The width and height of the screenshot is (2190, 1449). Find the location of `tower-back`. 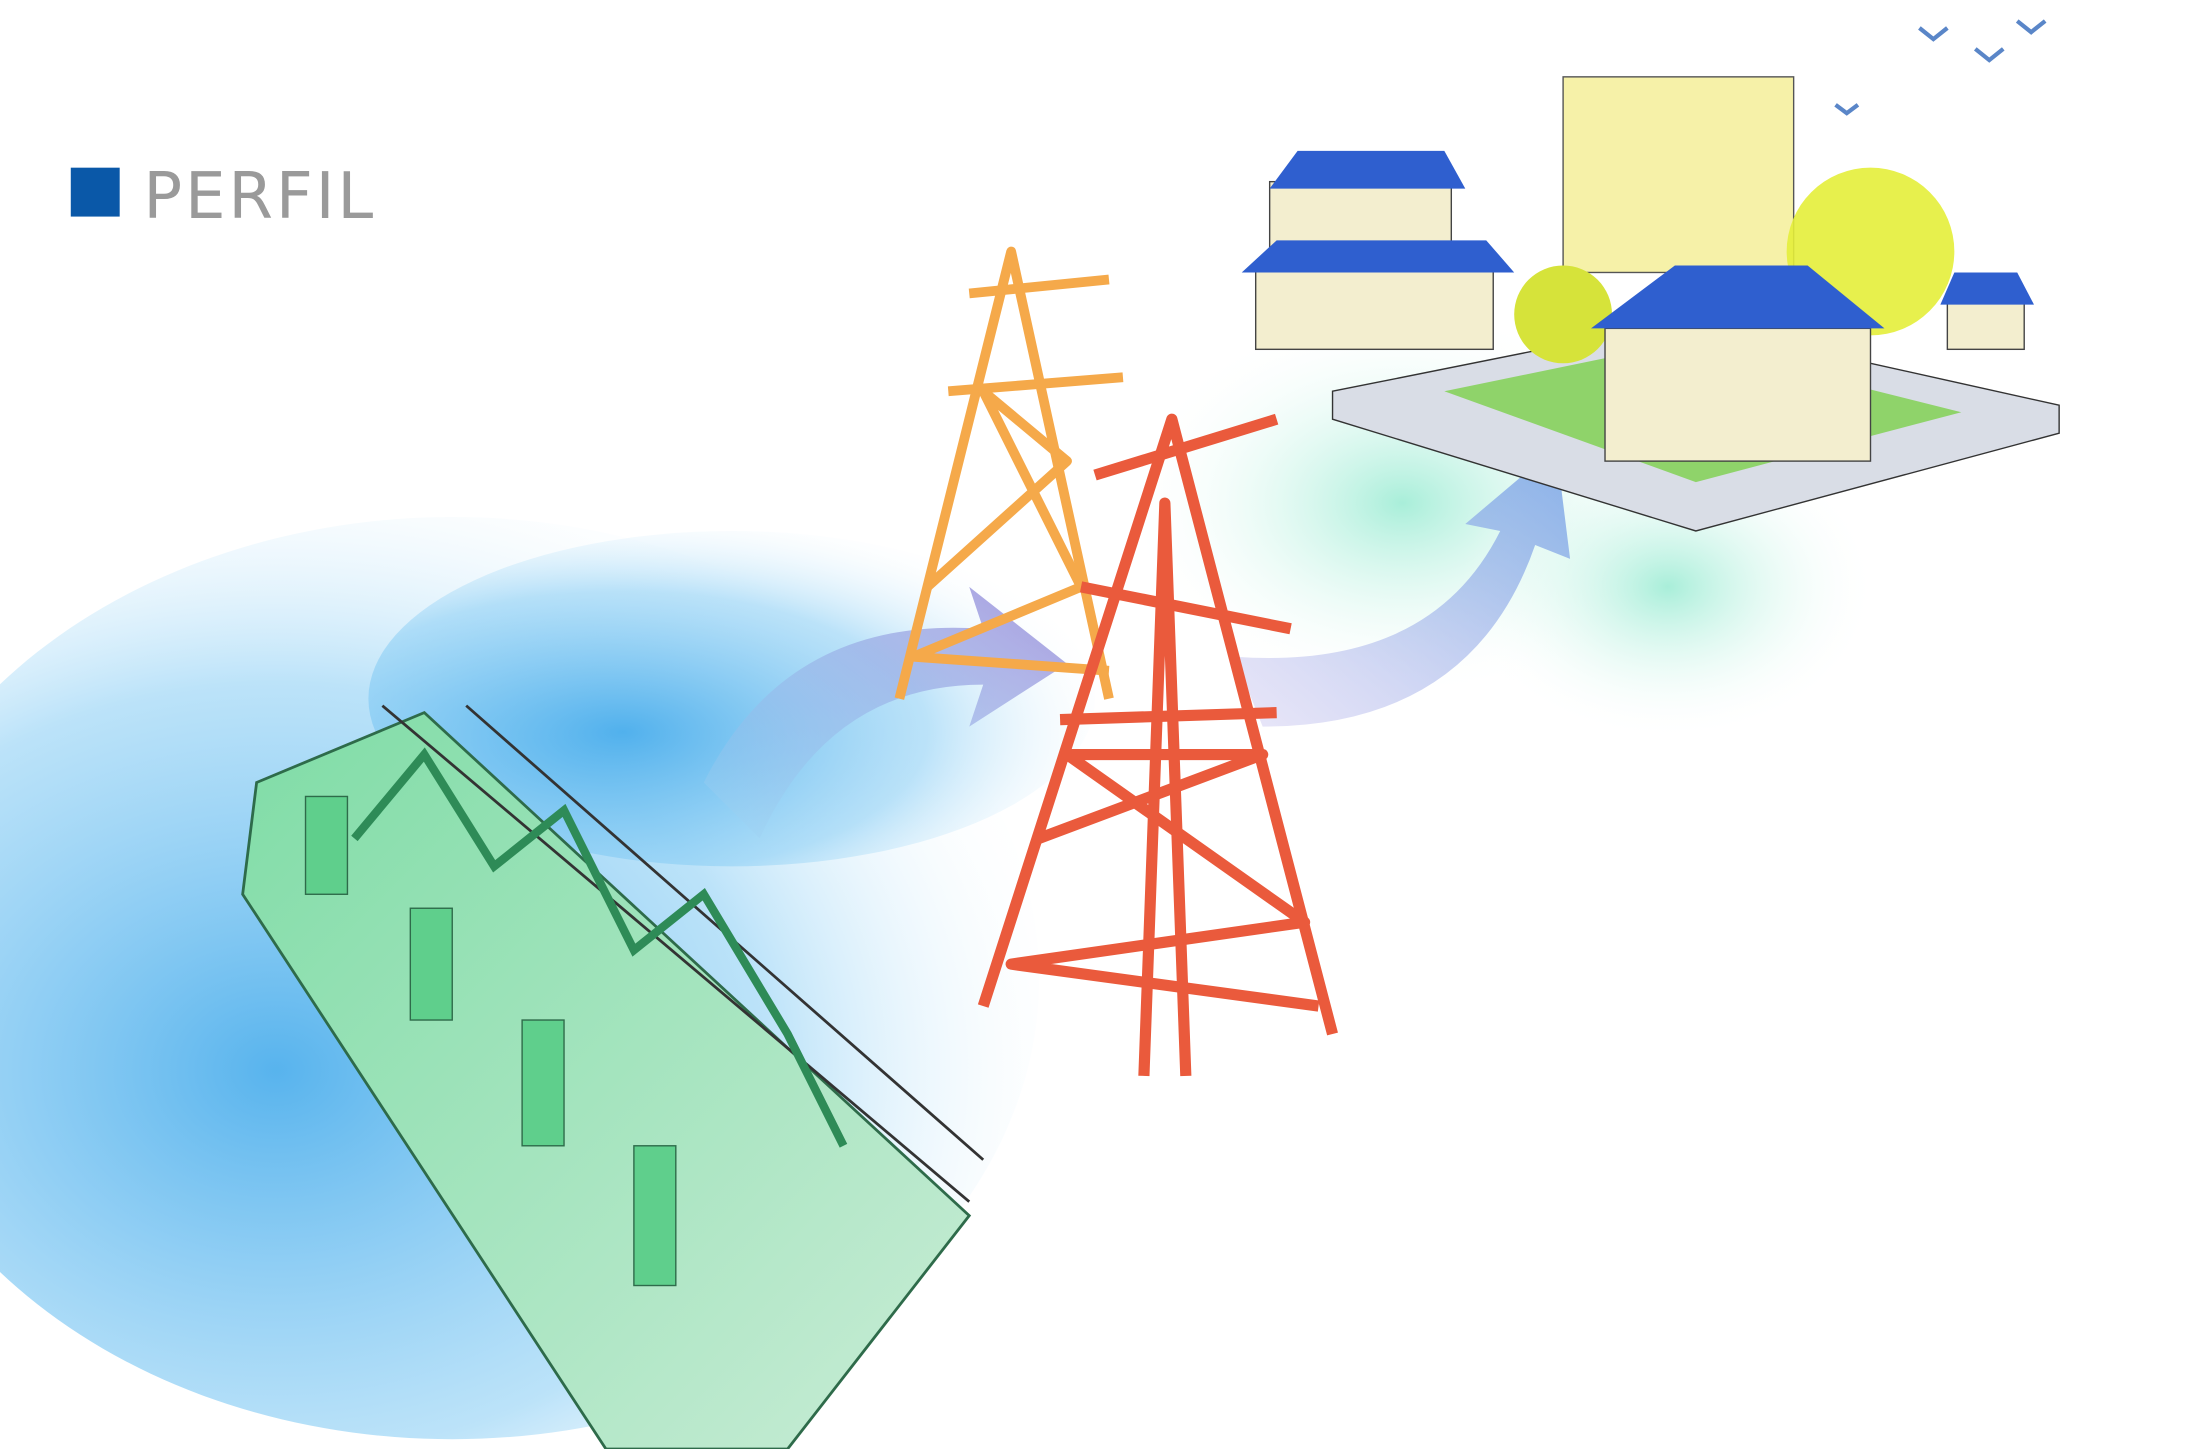

tower-back is located at coordinates (1009, 473).